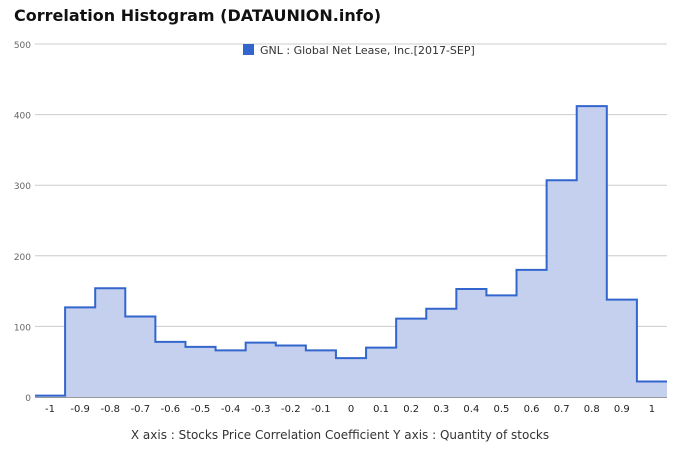 The width and height of the screenshot is (680, 462). Describe the element at coordinates (28, 399) in the screenshot. I see `y-tick-label: 0` at that location.